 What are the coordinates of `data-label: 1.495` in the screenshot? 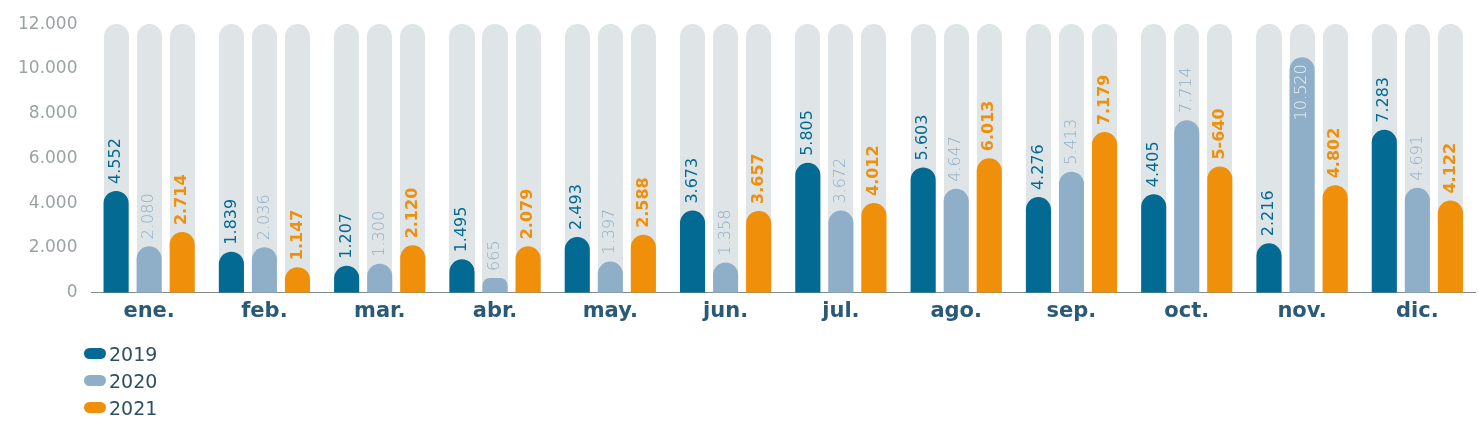 It's located at (461, 229).